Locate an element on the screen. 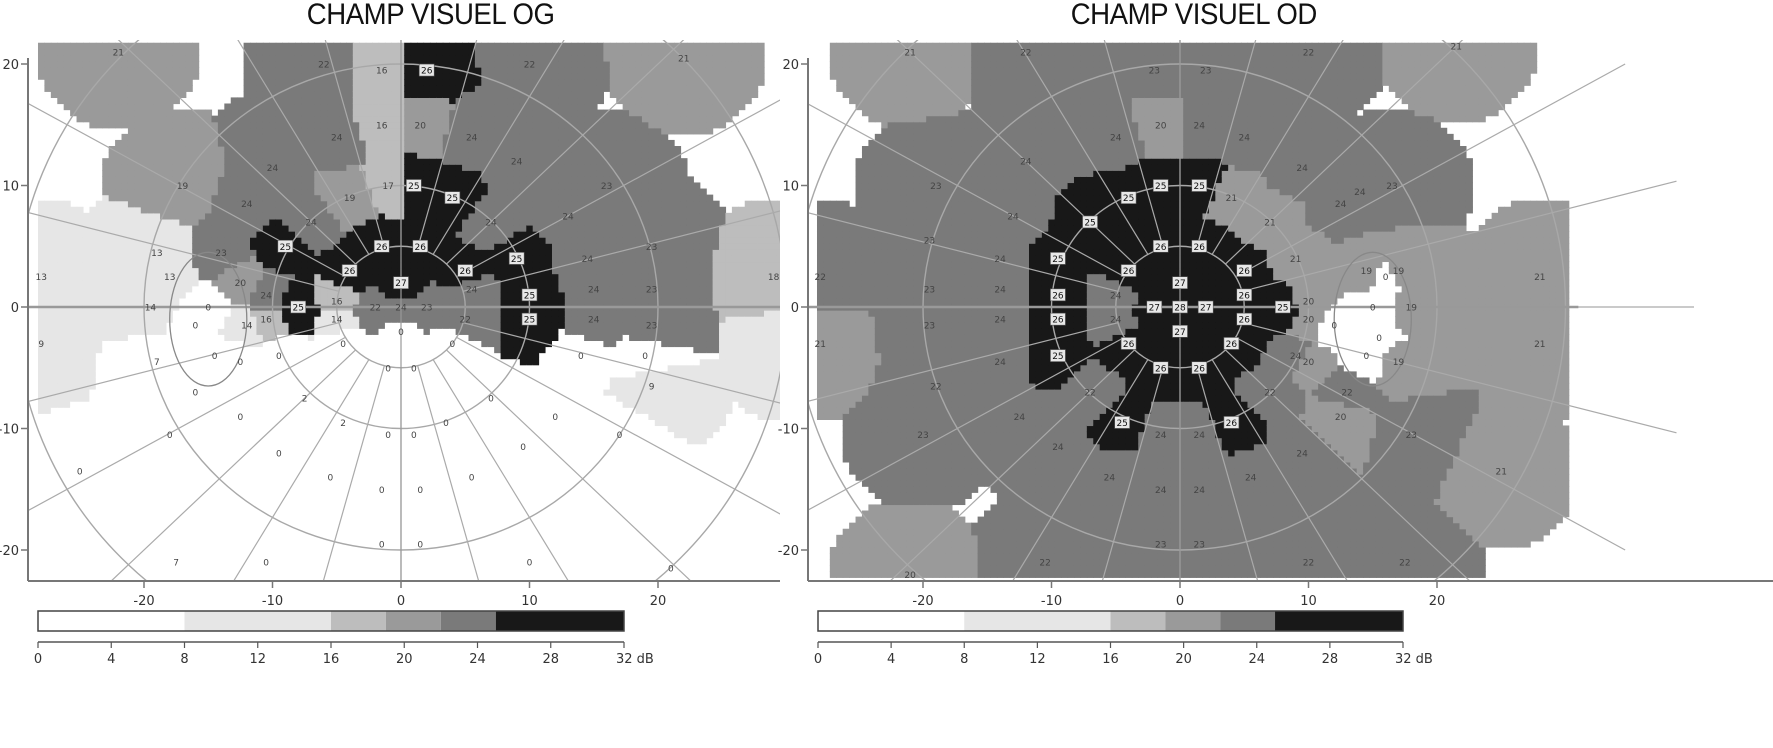 The image size is (1773, 748). chart-title-od: CHAMP VISUEL OD is located at coordinates (1194, 15).